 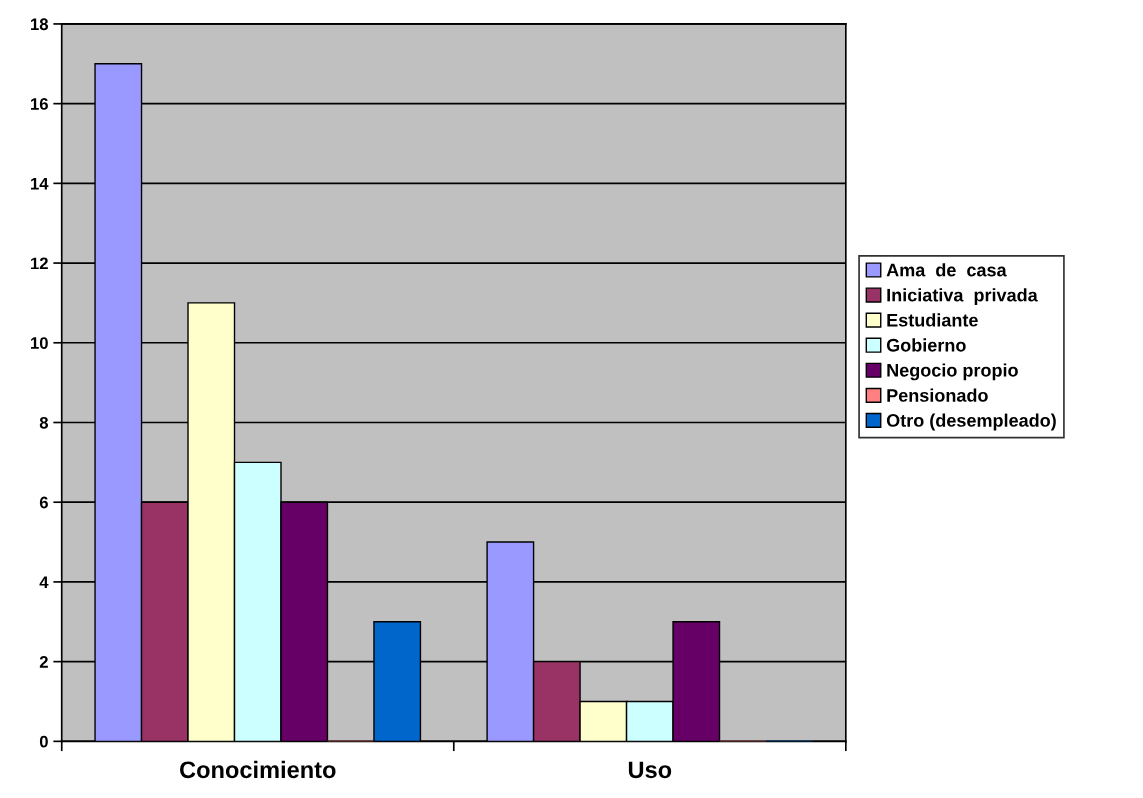 I want to click on legend-label: Ama de casa, so click(x=946, y=270).